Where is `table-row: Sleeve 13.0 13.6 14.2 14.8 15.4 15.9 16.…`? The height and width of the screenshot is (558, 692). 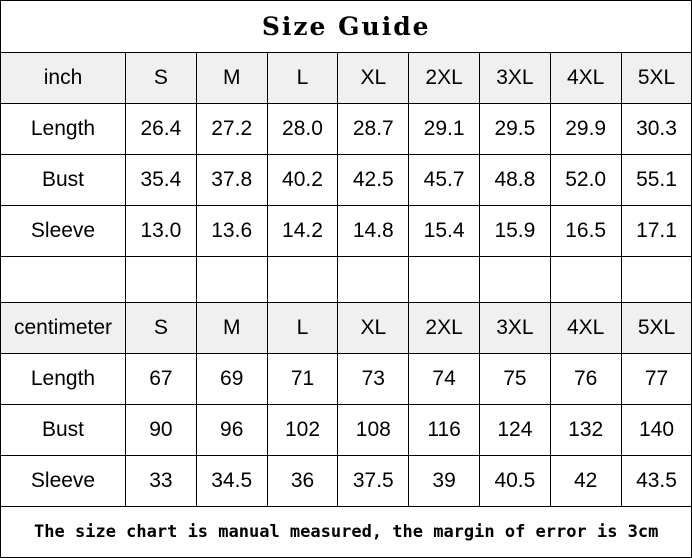 table-row: Sleeve 13.0 13.6 14.2 14.8 15.4 15.9 16.… is located at coordinates (346, 231).